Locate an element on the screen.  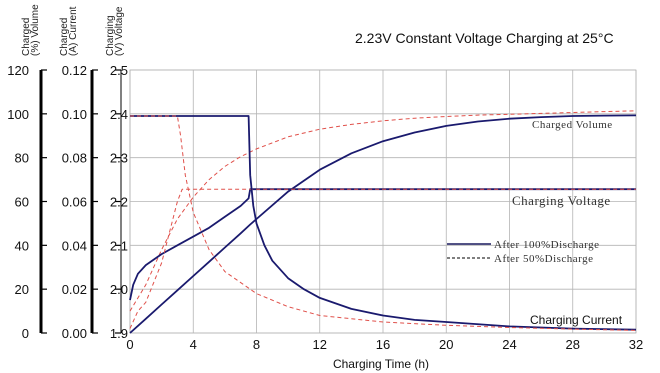
y-tick-label: 0.06 is located at coordinates (74, 202).